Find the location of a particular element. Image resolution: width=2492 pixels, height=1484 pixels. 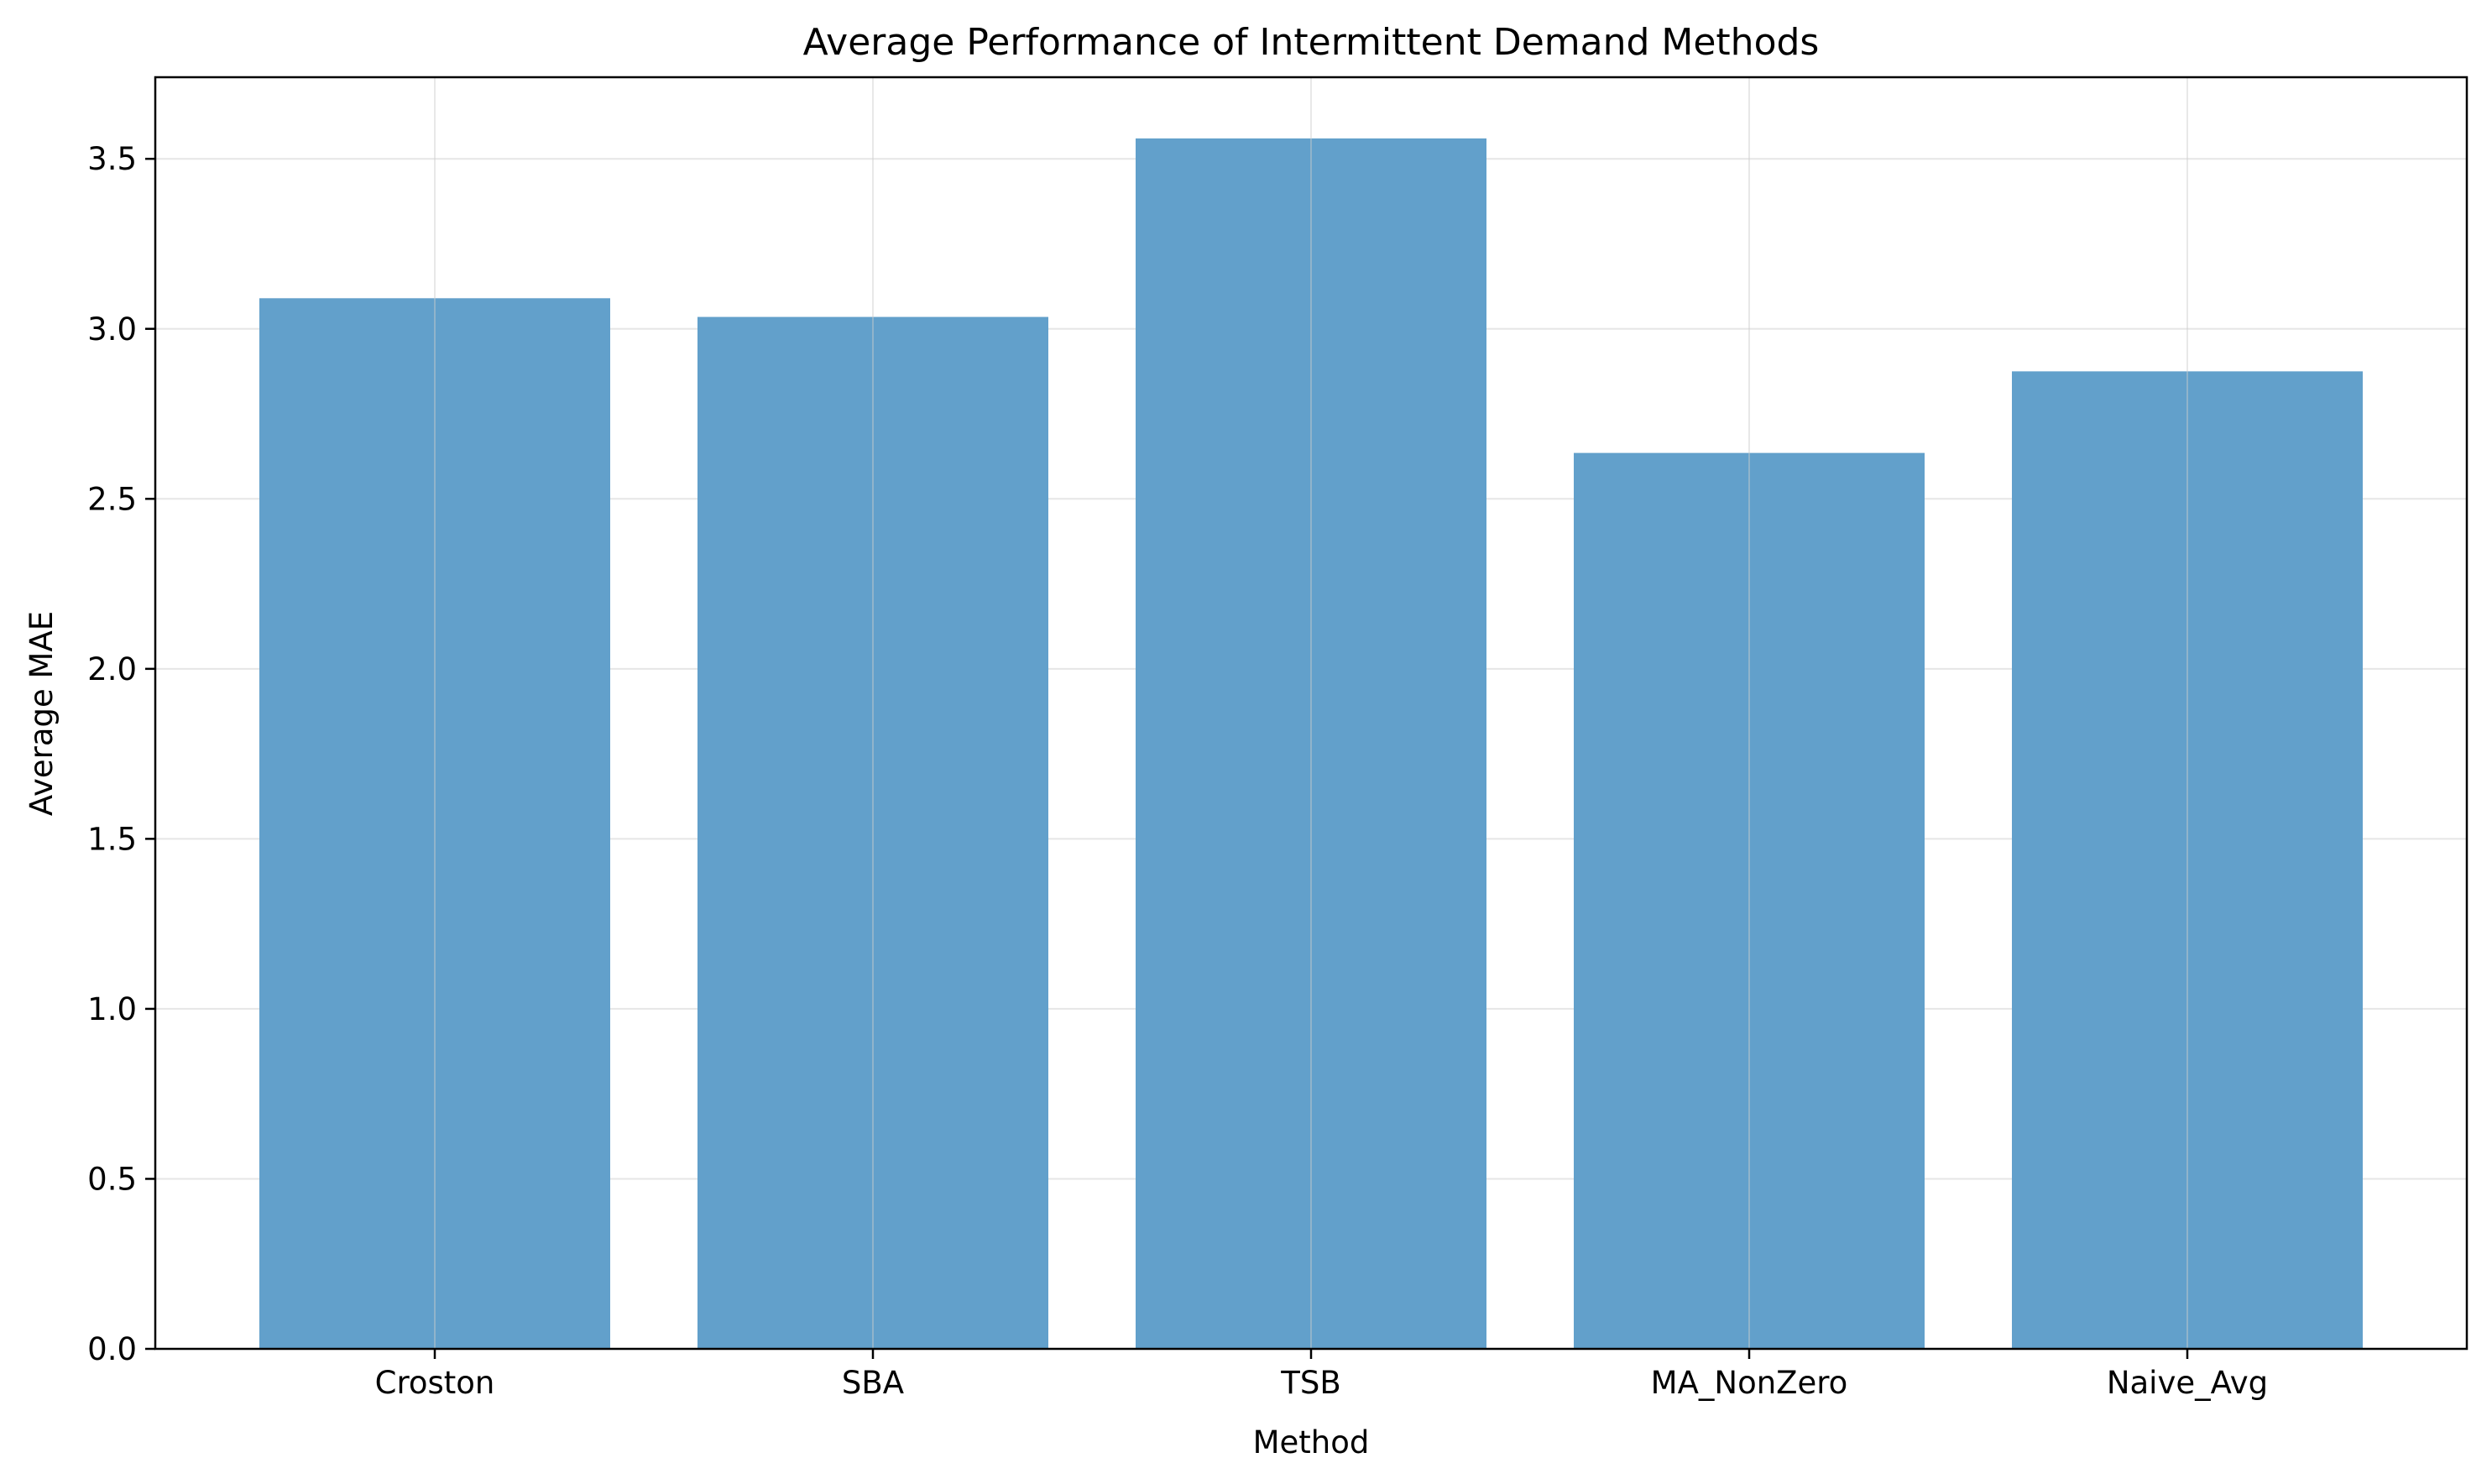

y-tick-label: 0.5 is located at coordinates (112, 1179).